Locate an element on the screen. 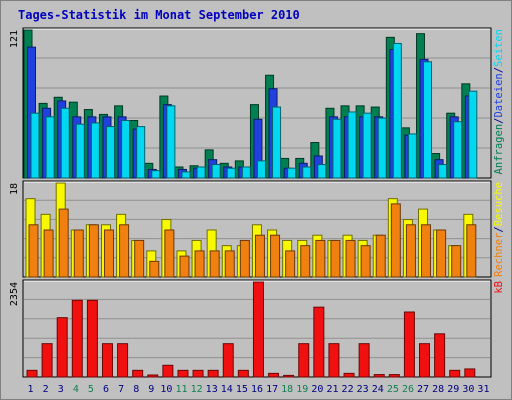  x-tick-label: 2 is located at coordinates (46, 389).